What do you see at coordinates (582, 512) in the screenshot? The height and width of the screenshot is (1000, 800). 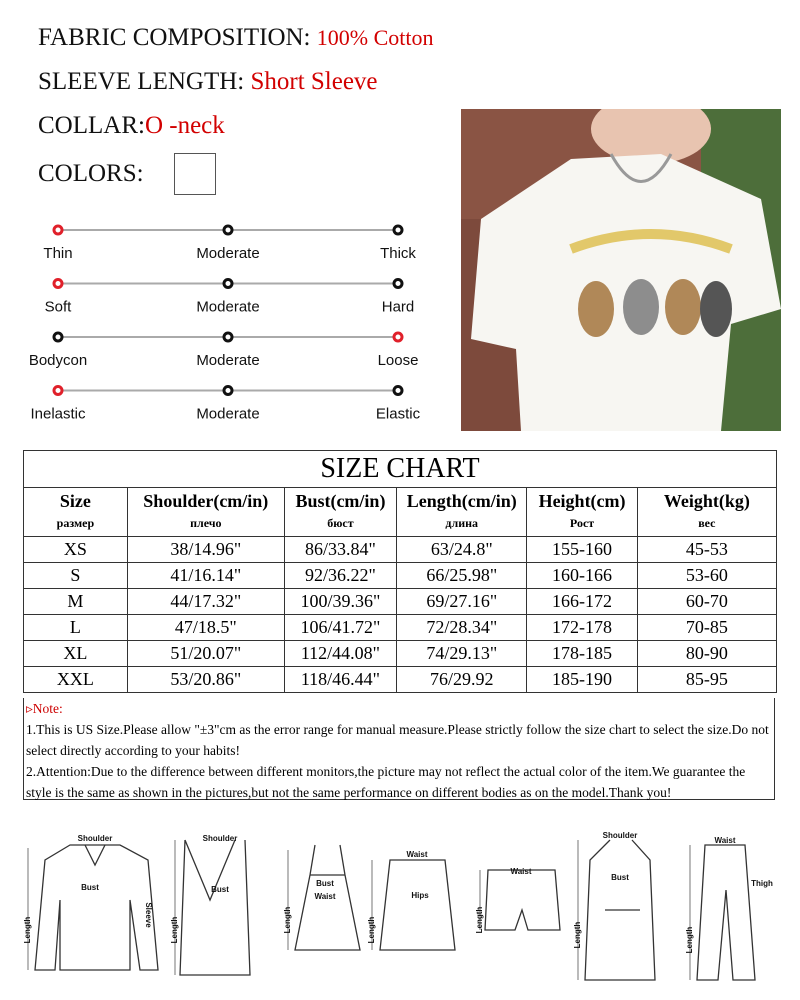 I see `header-cell: Height(cm) Рост` at bounding box center [582, 512].